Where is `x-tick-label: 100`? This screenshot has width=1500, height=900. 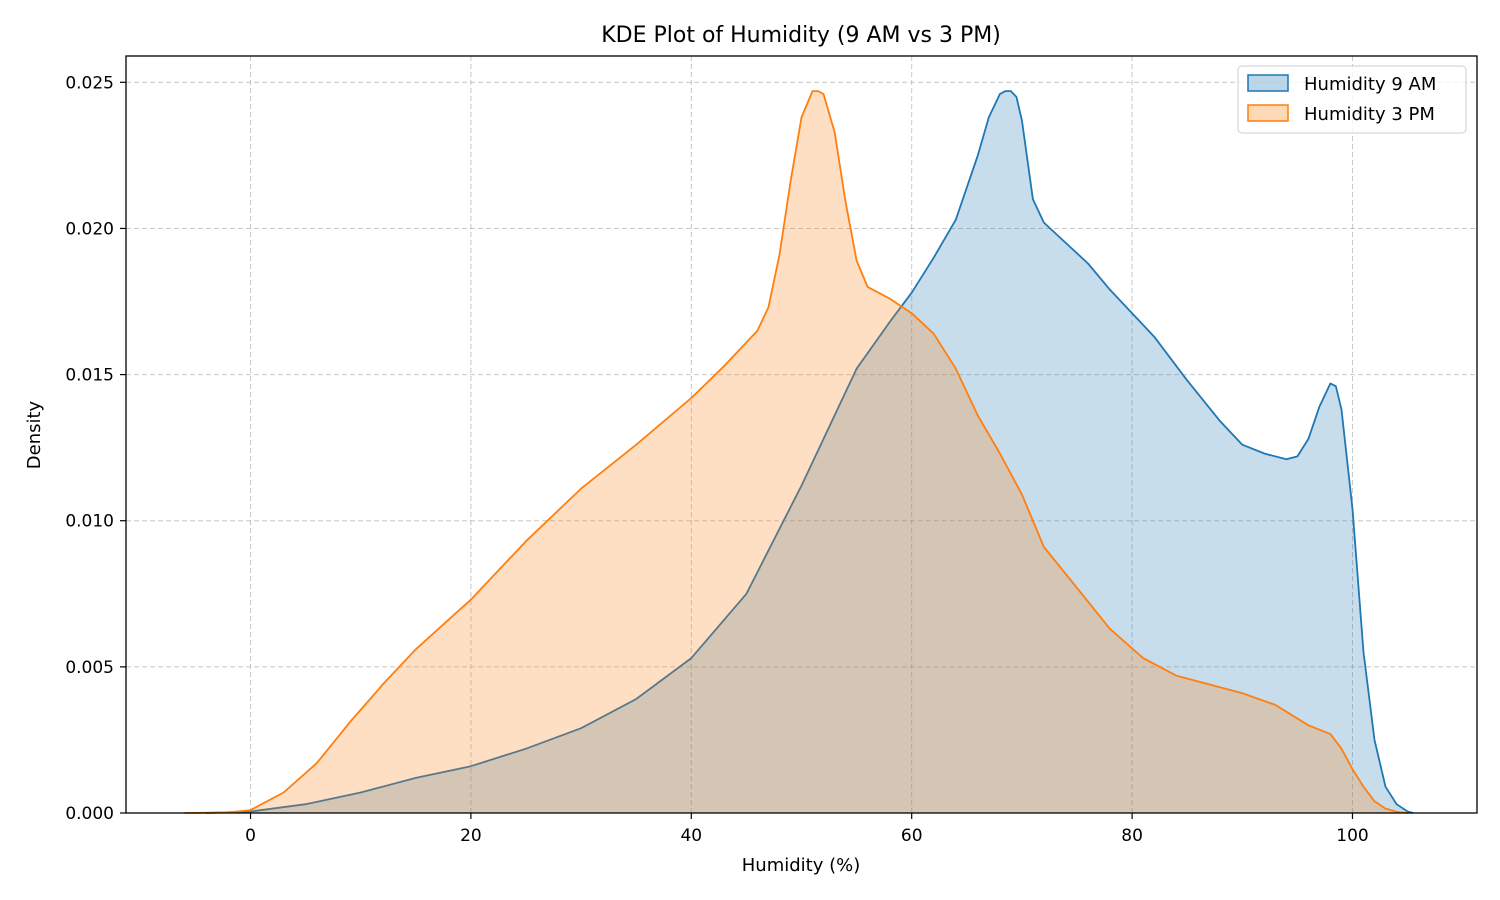 x-tick-label: 100 is located at coordinates (1352, 836).